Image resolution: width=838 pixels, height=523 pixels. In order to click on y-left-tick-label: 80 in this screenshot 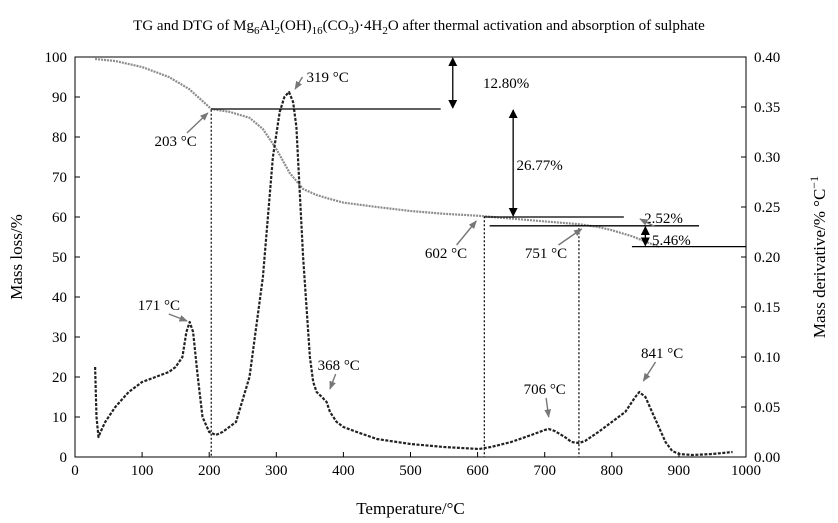, I will do `click(59, 138)`.